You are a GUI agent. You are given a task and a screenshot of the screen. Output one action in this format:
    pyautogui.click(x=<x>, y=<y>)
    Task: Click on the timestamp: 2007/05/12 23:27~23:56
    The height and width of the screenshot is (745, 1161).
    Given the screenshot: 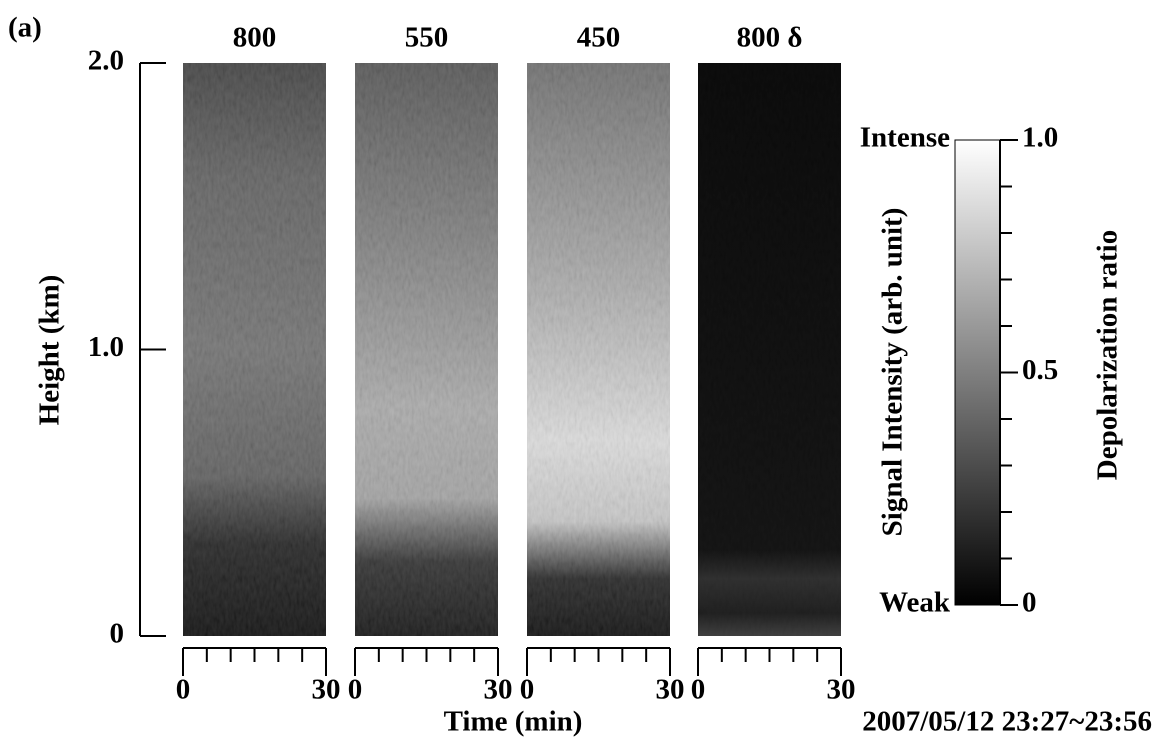 What is the action you would take?
    pyautogui.click(x=1007, y=722)
    